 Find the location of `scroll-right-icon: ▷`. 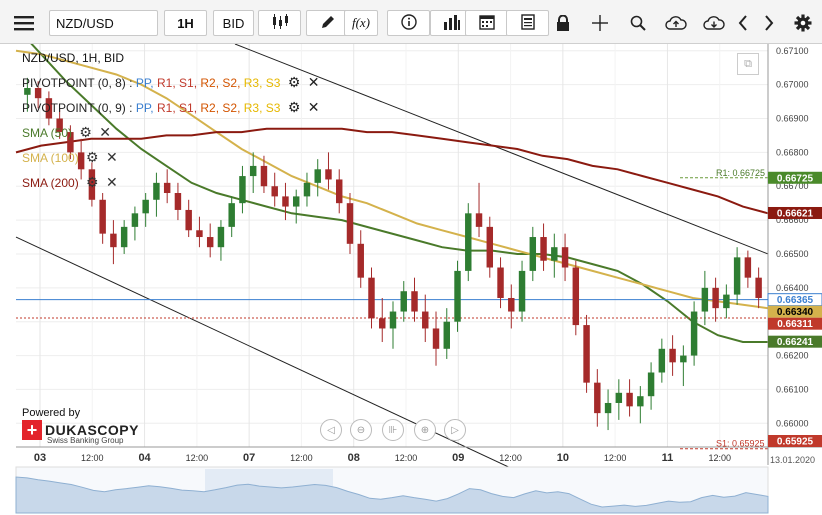

scroll-right-icon: ▷ is located at coordinates (455, 430).